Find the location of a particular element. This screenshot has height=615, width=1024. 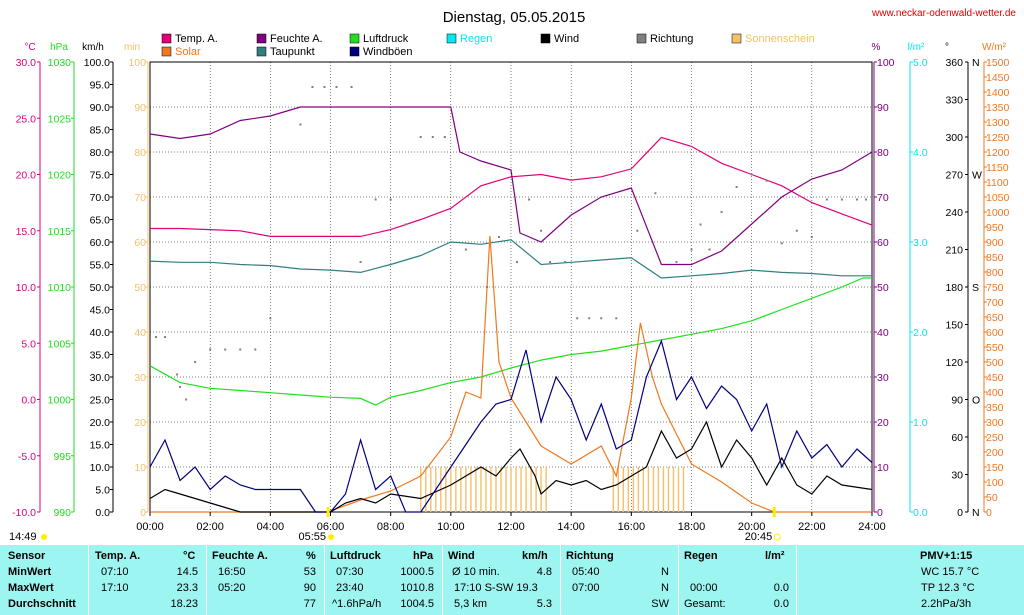

row-min-label: MinWert is located at coordinates (30, 572).